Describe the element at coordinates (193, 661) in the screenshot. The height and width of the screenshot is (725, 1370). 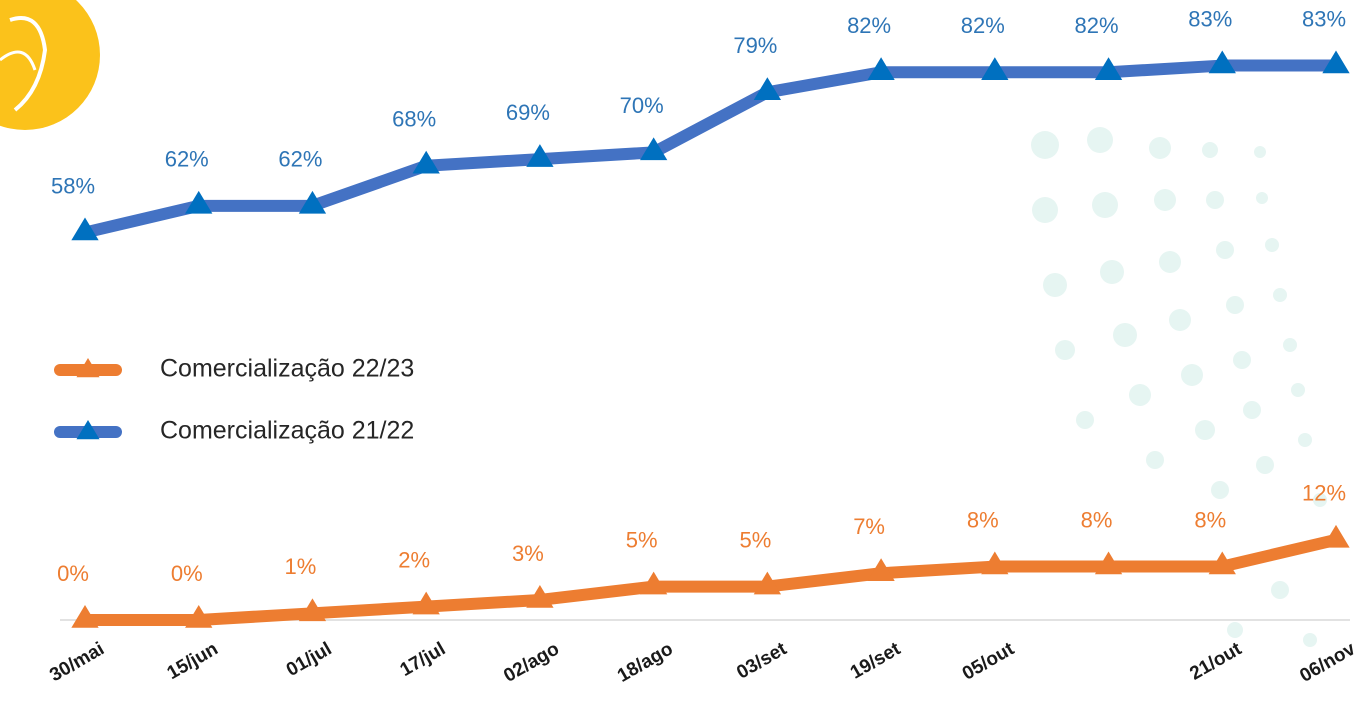
I see `x-tick-label: 15/jun` at that location.